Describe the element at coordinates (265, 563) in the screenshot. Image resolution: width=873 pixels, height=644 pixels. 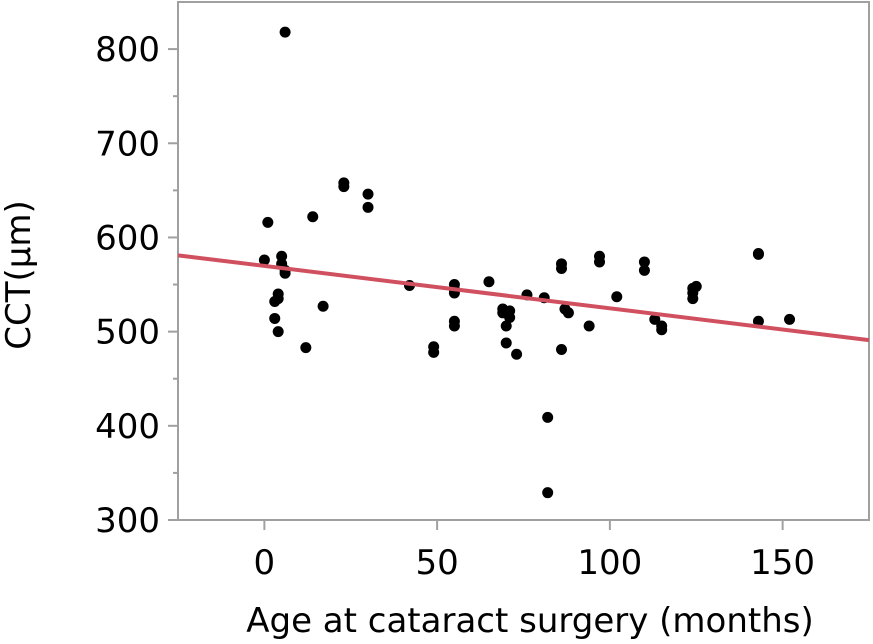
I see `x-tick-label: 0` at that location.